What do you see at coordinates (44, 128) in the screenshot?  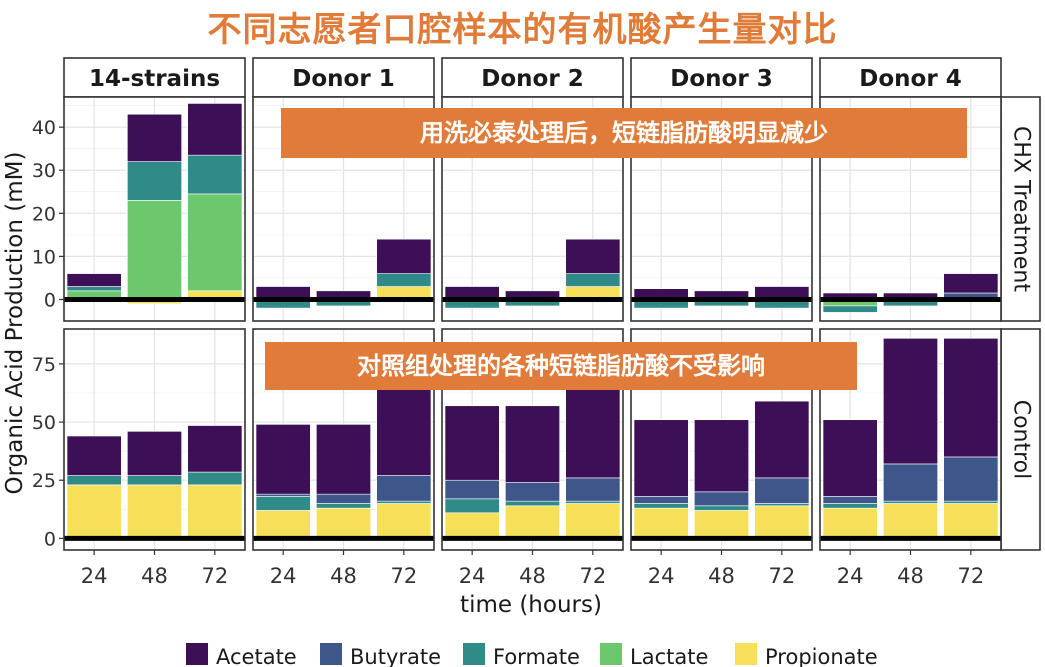 I see `y-tick-label: 40` at bounding box center [44, 128].